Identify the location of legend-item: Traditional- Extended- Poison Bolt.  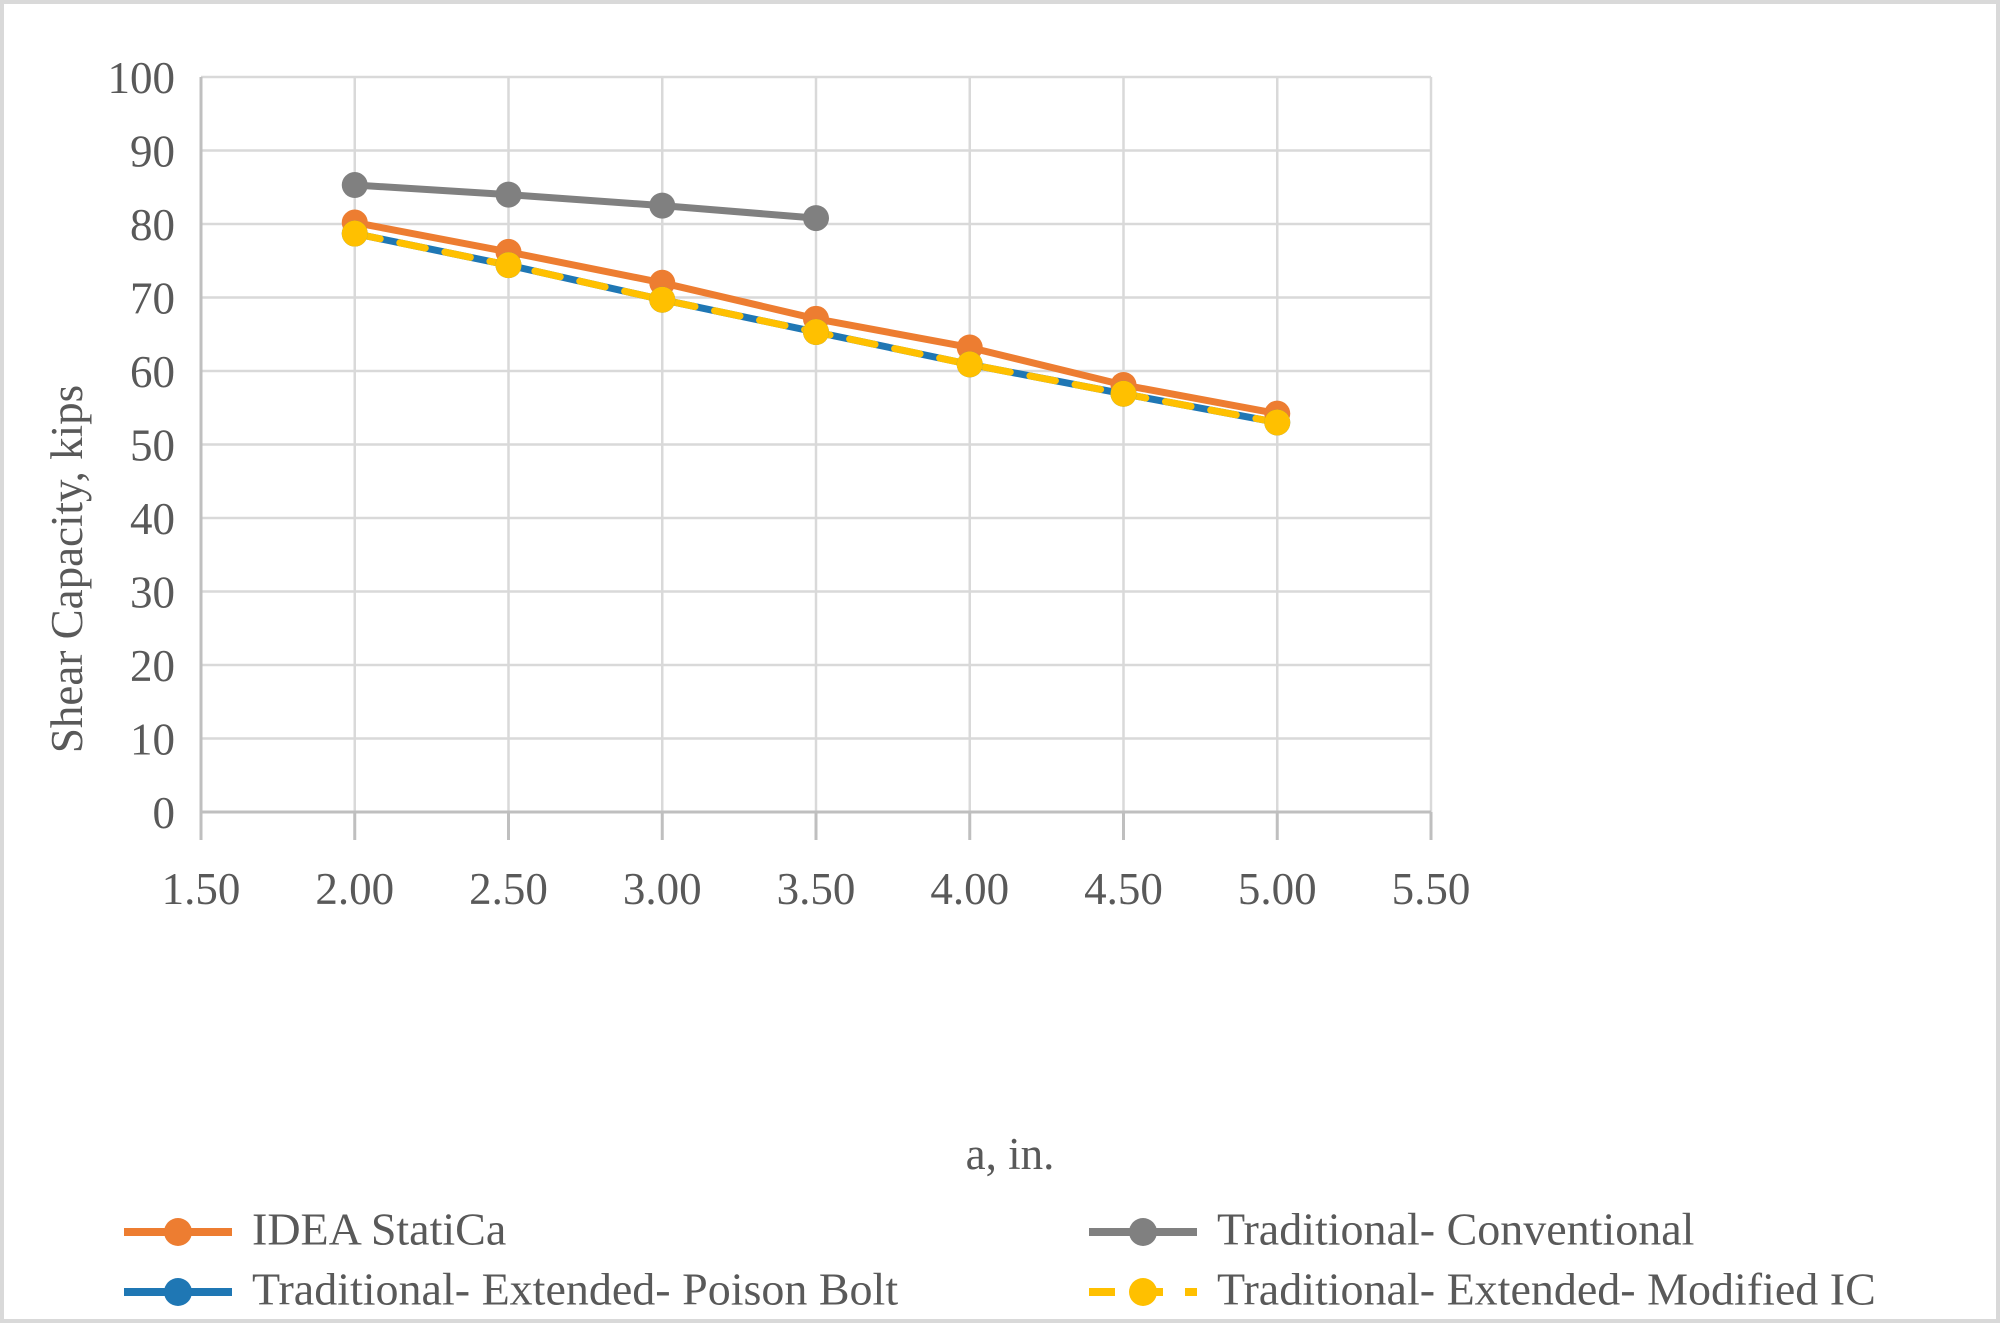
(511, 1289).